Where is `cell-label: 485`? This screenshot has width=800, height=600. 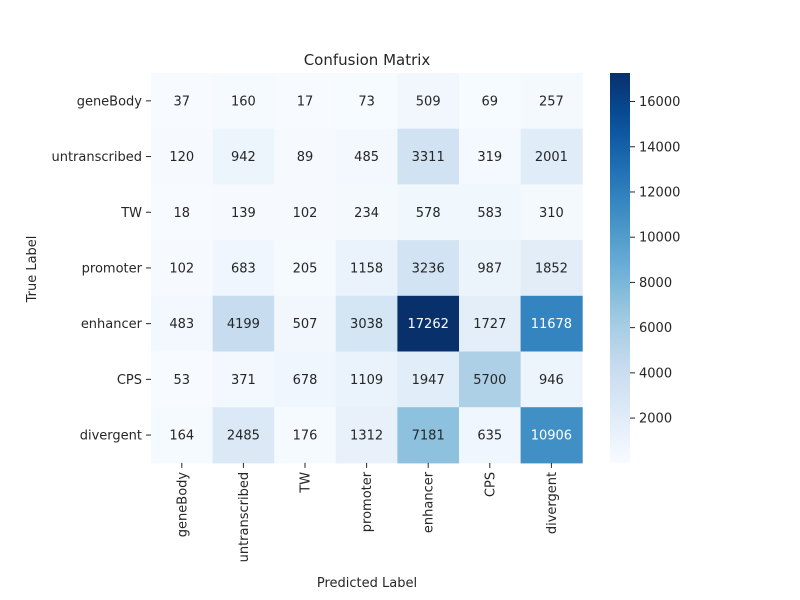
cell-label: 485 is located at coordinates (366, 157).